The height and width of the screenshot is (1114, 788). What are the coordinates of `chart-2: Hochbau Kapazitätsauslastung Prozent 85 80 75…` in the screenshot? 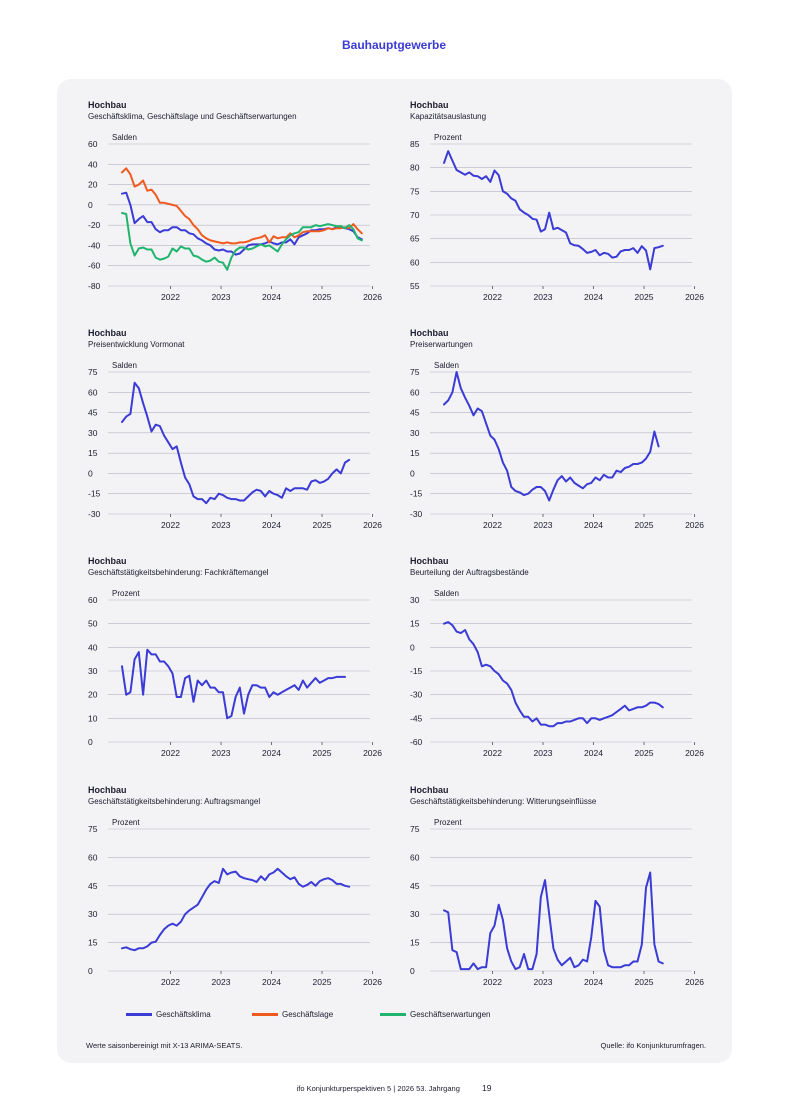 It's located at (560, 210).